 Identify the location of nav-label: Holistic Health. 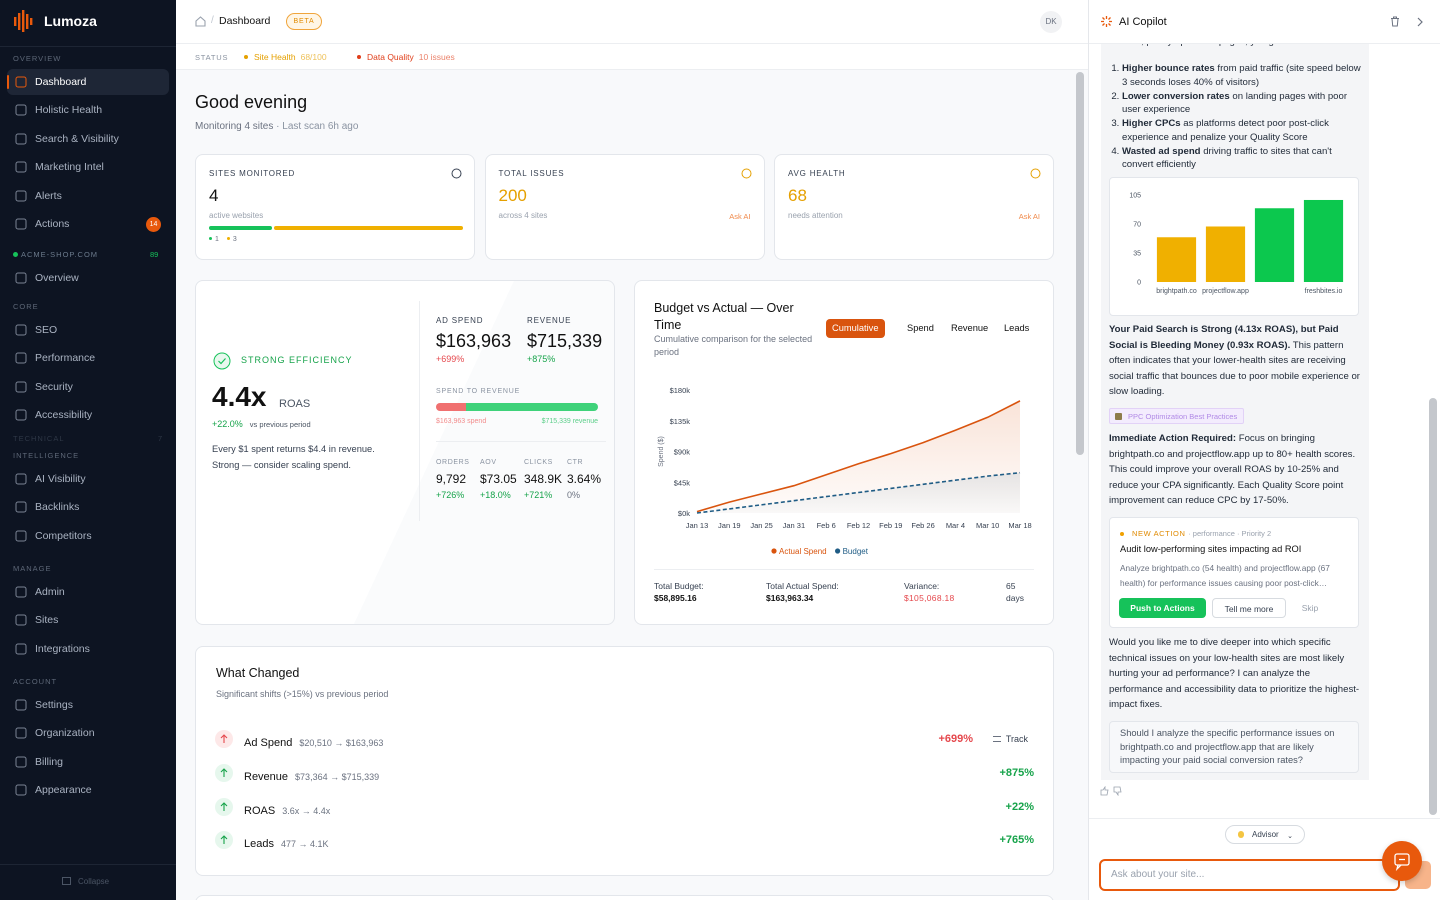
(69, 110).